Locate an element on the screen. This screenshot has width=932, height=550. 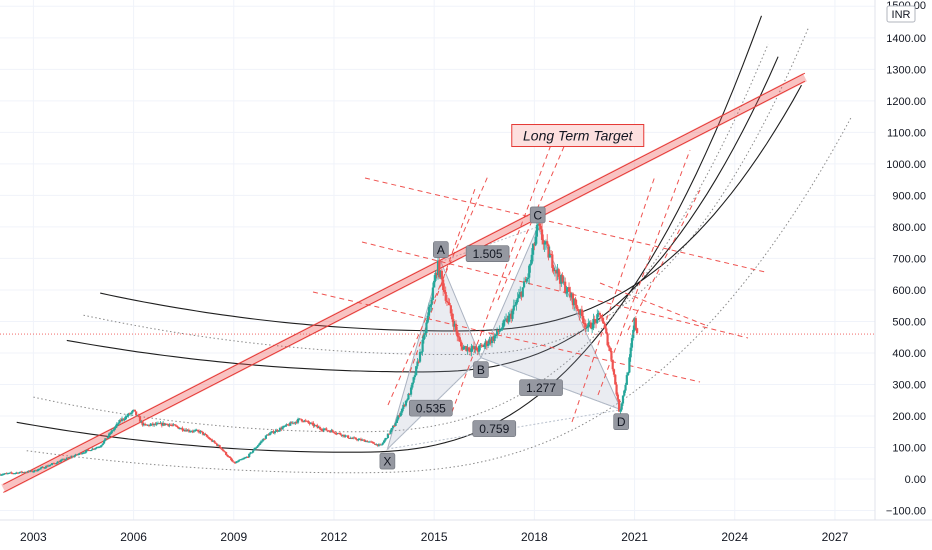
y-tick-label: 1400.00 is located at coordinates (906, 39).